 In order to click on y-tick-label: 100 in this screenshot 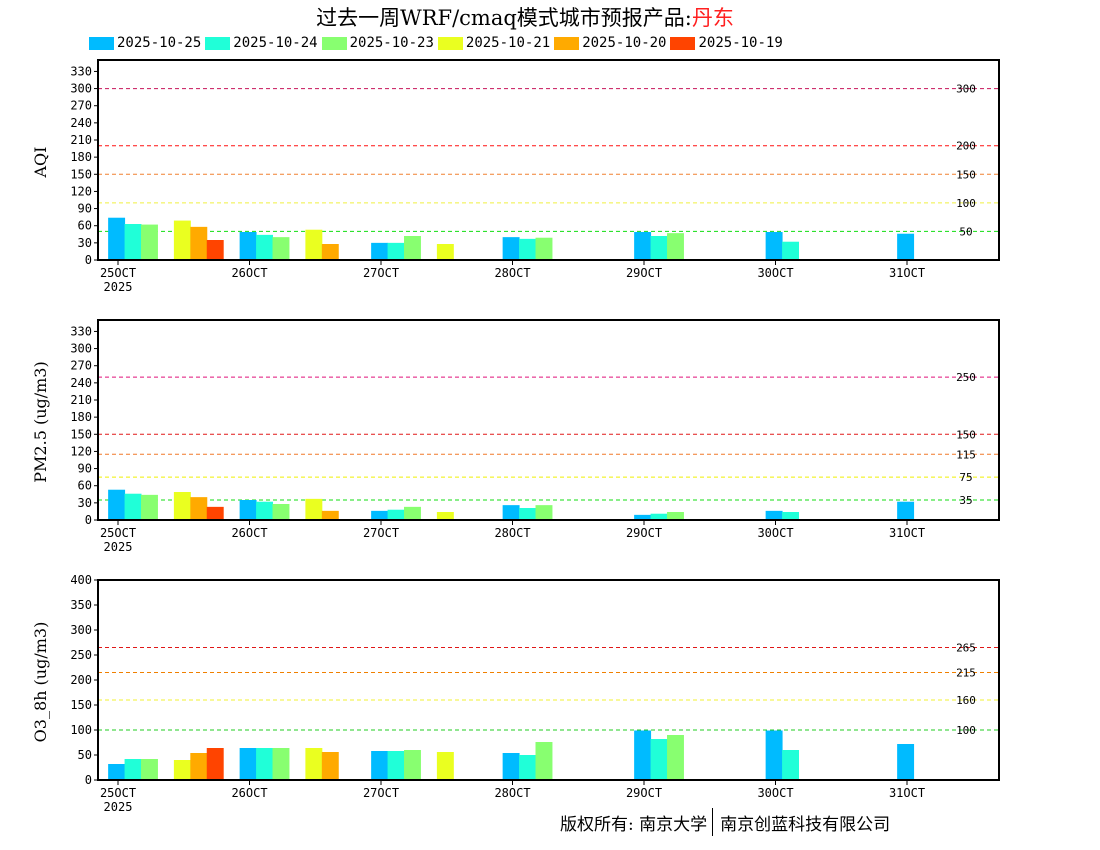, I will do `click(81, 730)`.